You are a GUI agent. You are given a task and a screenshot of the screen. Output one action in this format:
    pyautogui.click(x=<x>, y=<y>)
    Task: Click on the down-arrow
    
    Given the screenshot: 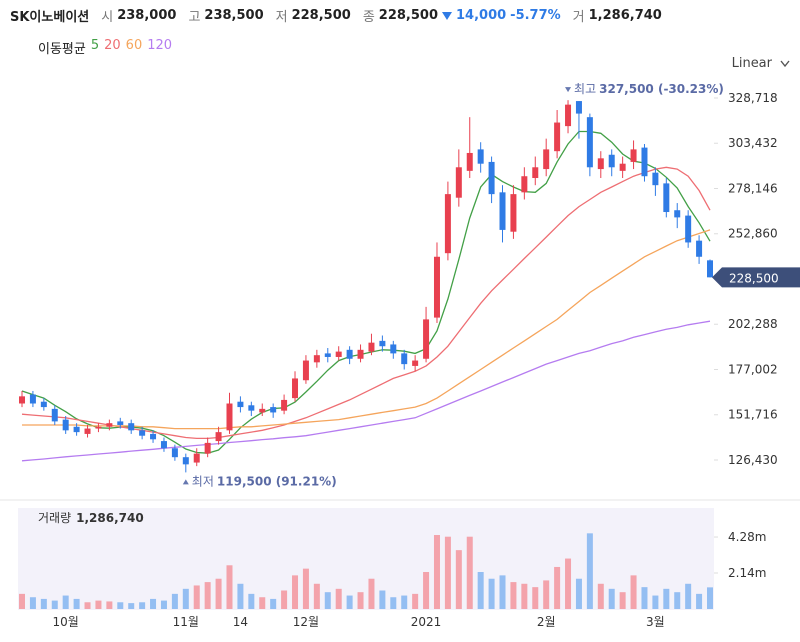 What is the action you would take?
    pyautogui.click(x=447, y=15)
    